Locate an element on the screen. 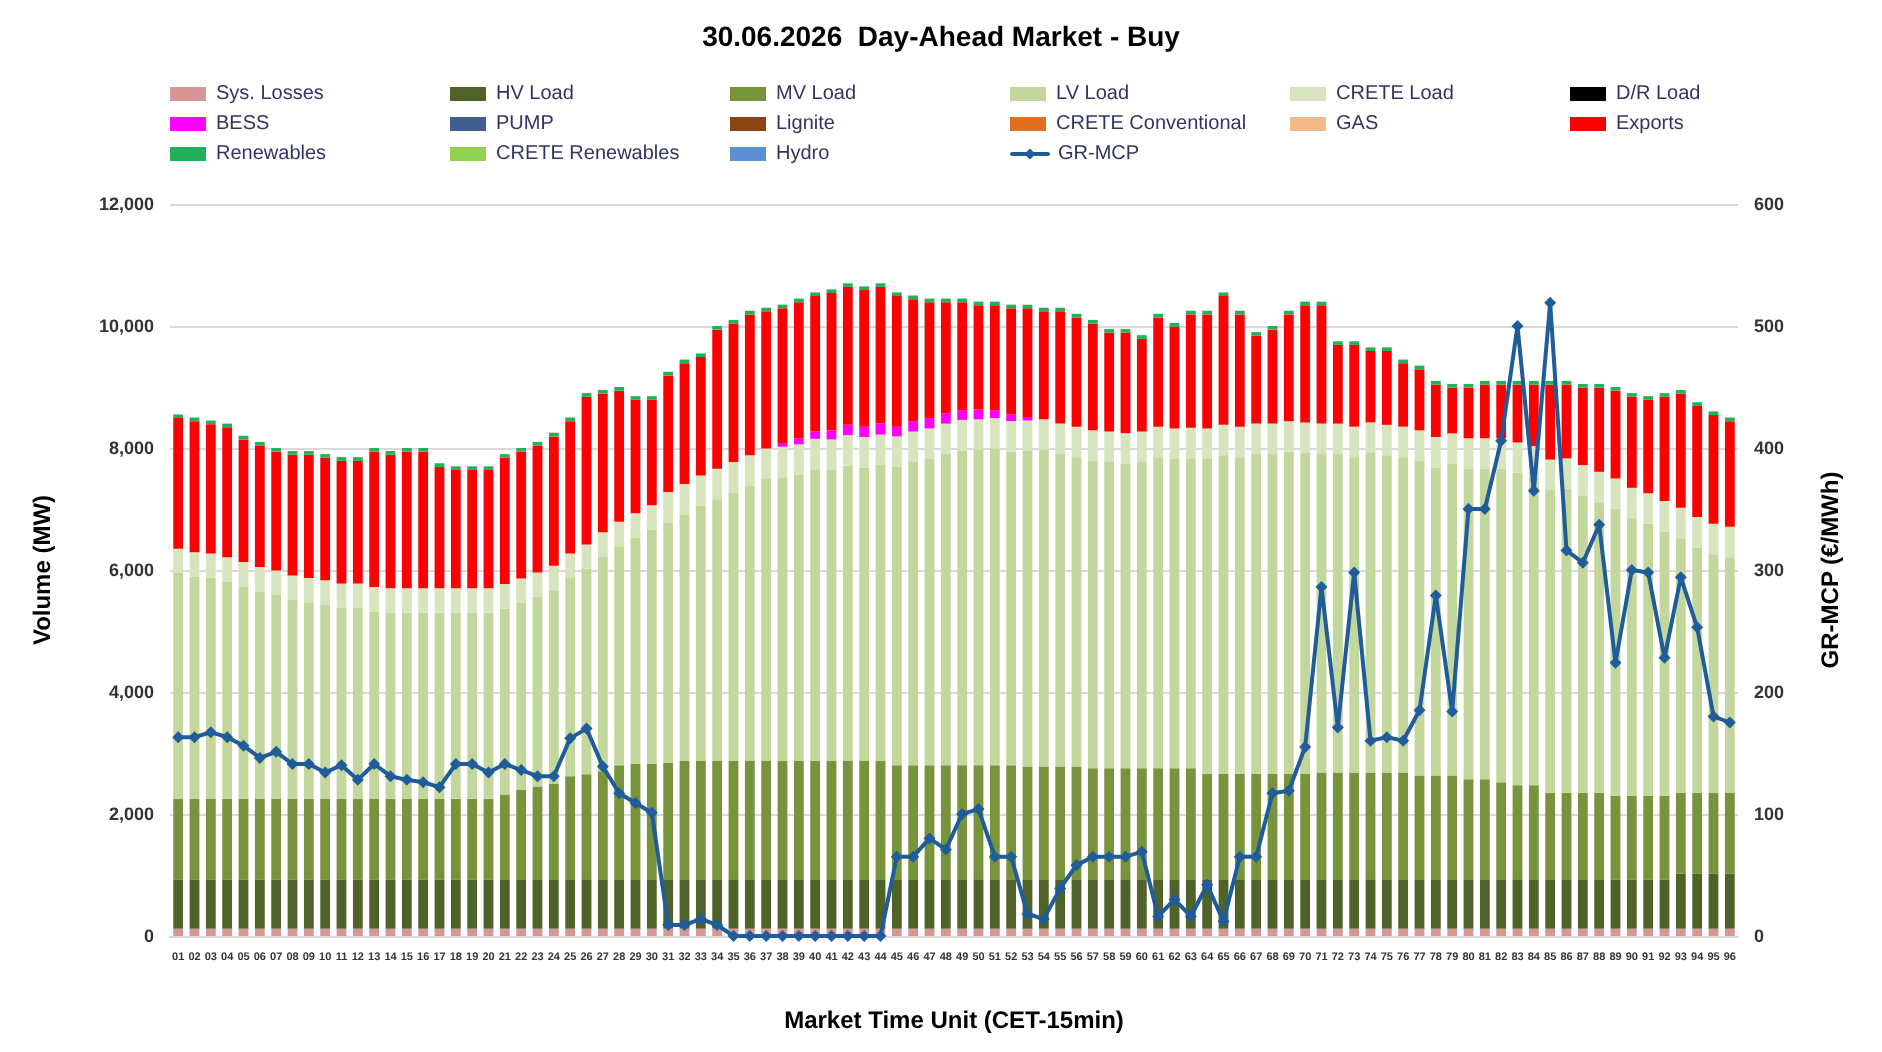 The width and height of the screenshot is (1882, 1052). y2-tick-label: 400 is located at coordinates (1769, 448).